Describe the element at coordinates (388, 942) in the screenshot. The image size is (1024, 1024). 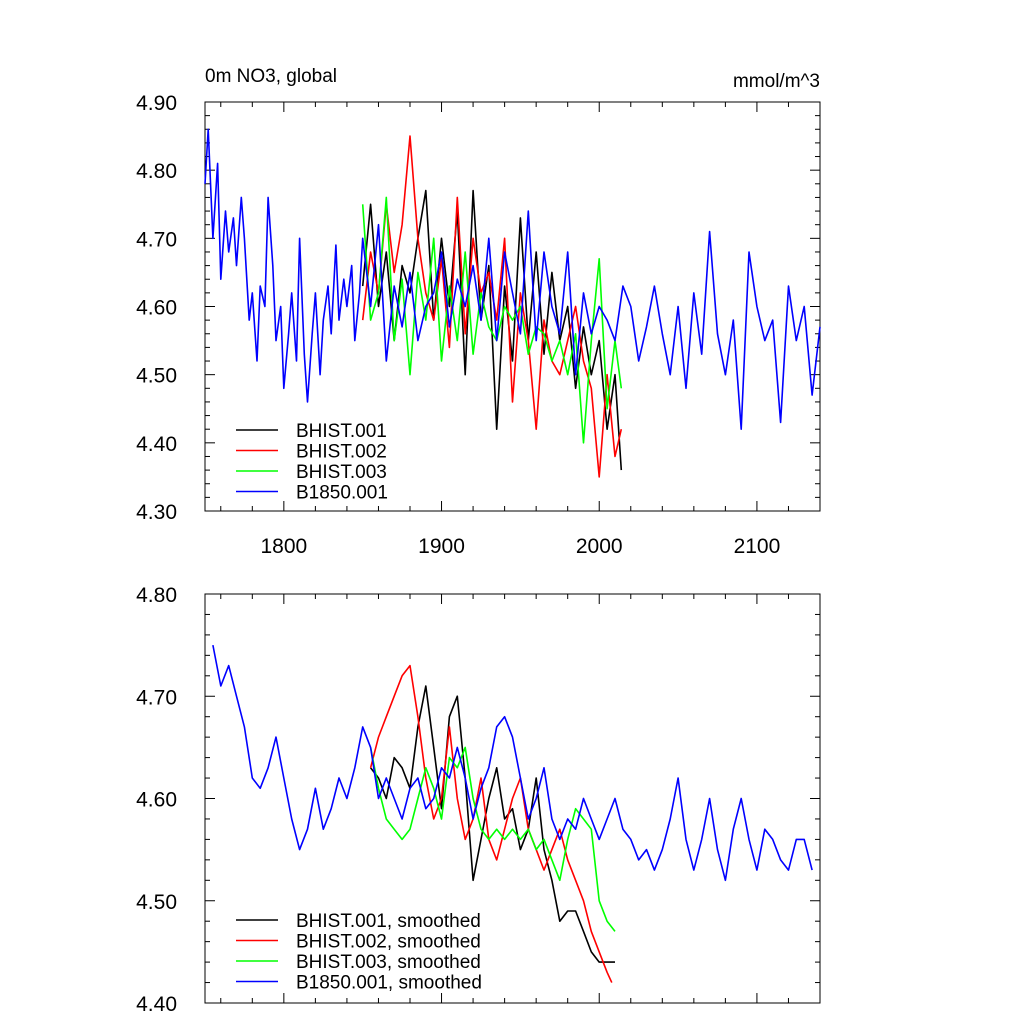
I see `bottom-legend-label-2: BHIST.002, smoothed` at that location.